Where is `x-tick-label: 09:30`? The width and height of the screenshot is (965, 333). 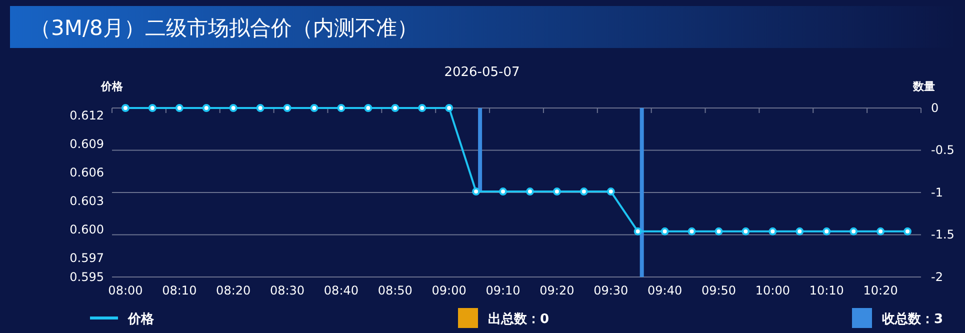 x-tick-label: 09:30 is located at coordinates (611, 290).